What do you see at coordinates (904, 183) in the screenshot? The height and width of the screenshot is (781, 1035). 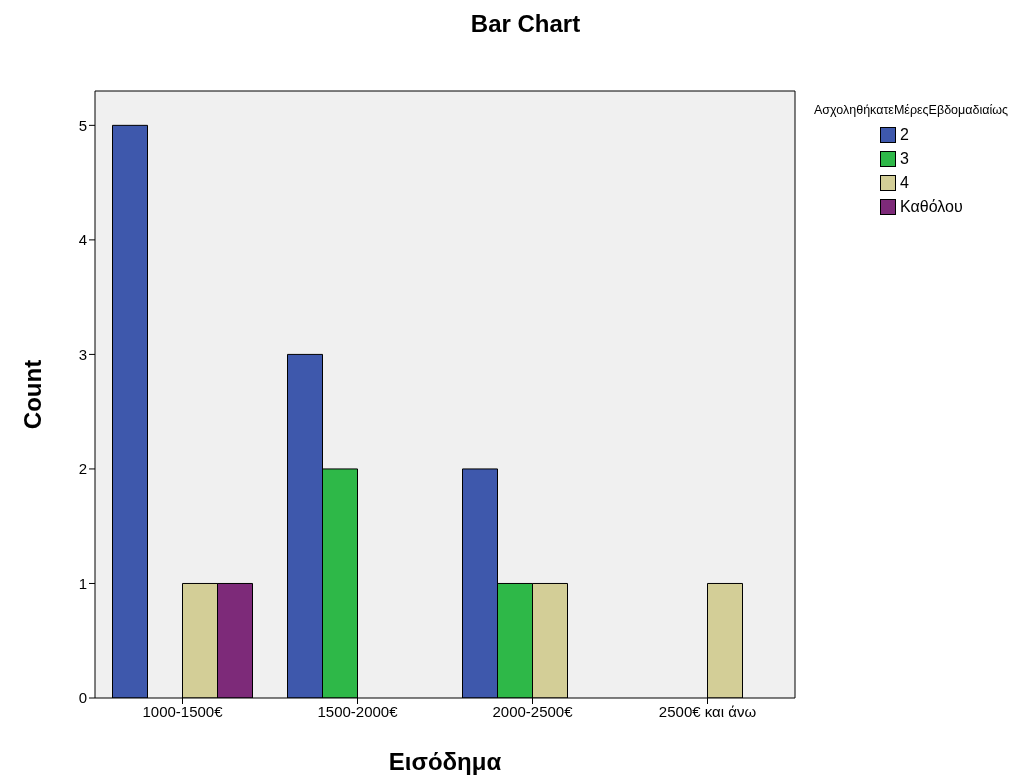 I see `legend-label: 4` at bounding box center [904, 183].